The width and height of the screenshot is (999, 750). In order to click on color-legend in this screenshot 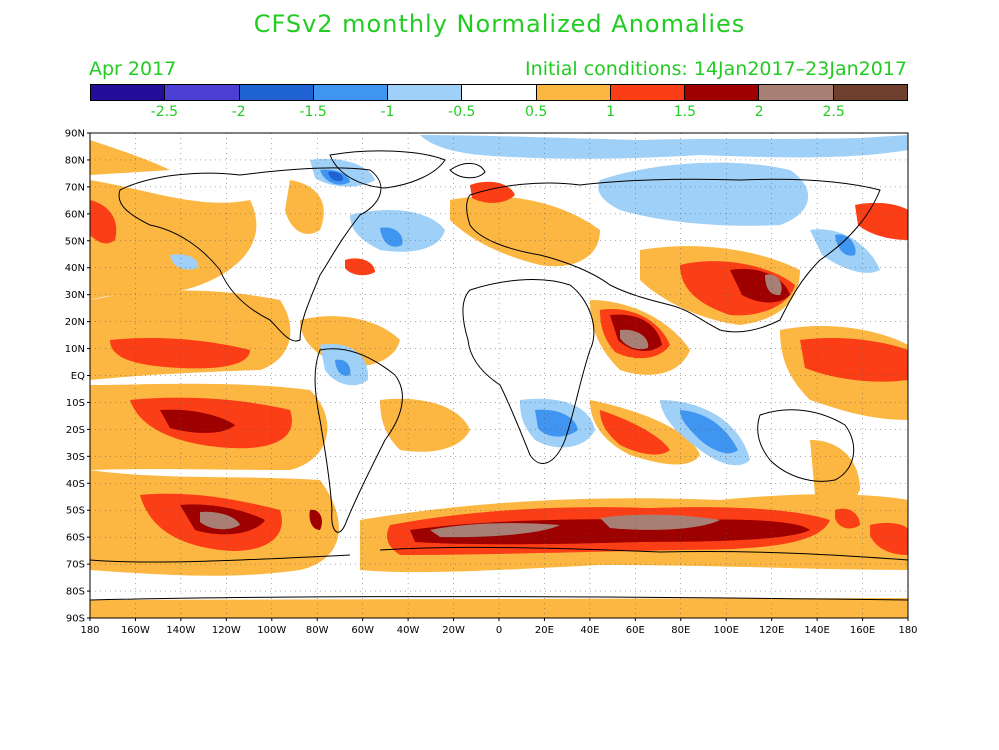, I will do `click(499, 92)`.